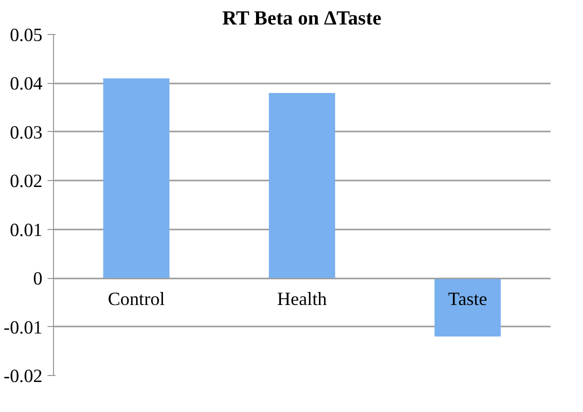  What do you see at coordinates (26, 181) in the screenshot?
I see `y-tick-label: 0.02` at bounding box center [26, 181].